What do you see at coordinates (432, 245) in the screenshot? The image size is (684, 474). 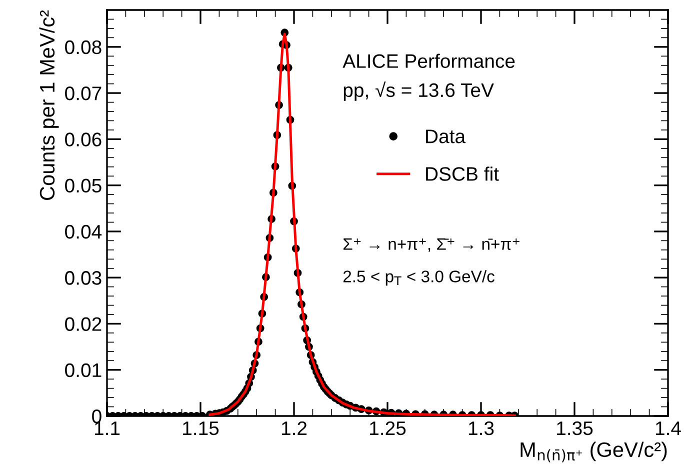 I see `annotation: Σ⁺ → n+π⁺, Σ̄⁺ → n̄+π⁺` at bounding box center [432, 245].